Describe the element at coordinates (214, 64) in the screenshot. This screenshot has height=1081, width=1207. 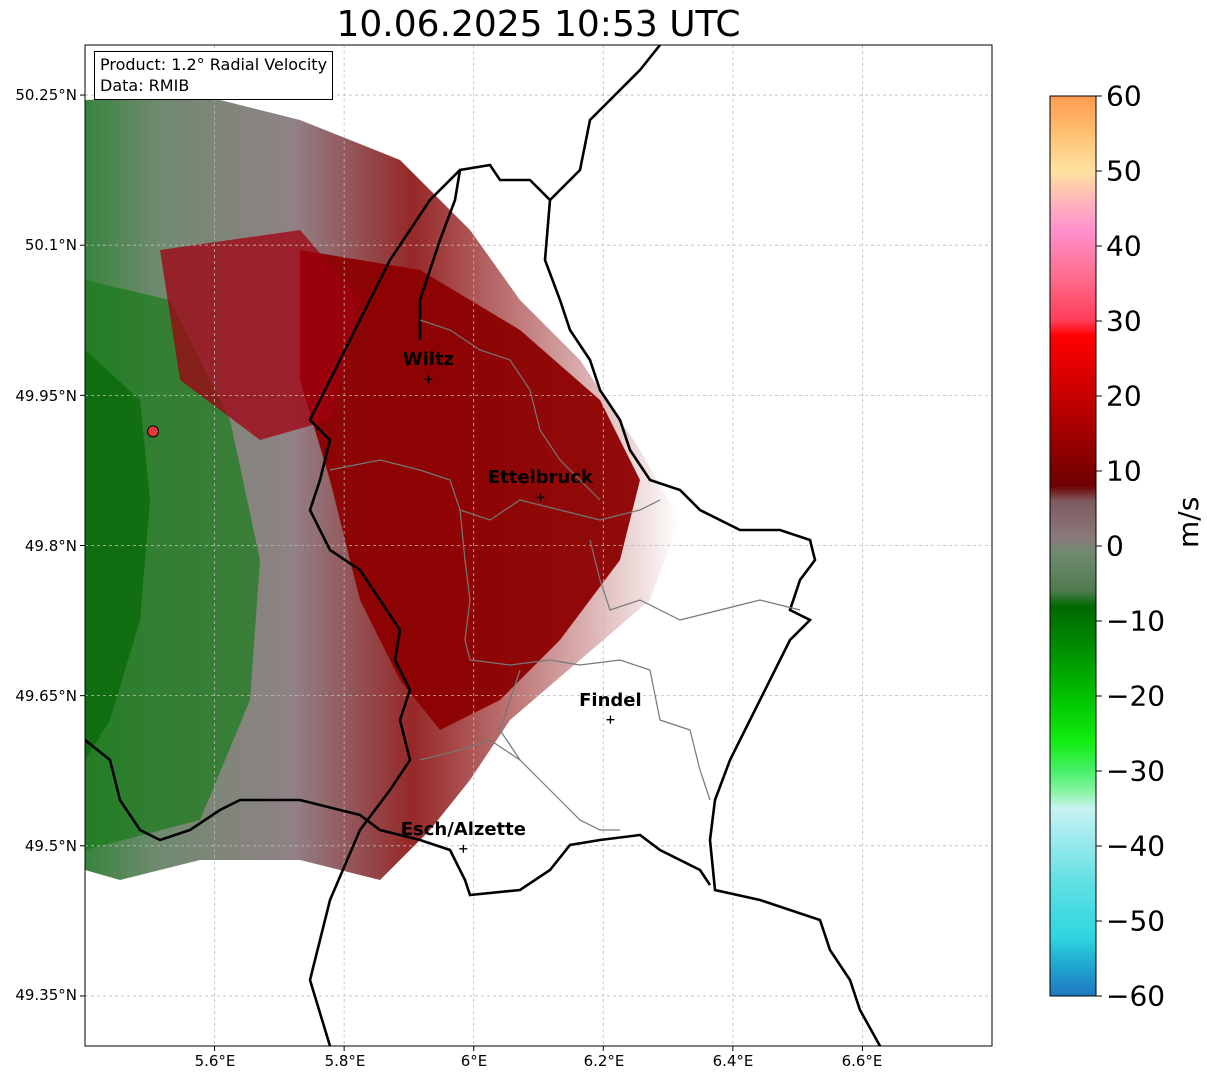
I see `product-label: Product: 1.2° Radial Velocity` at that location.